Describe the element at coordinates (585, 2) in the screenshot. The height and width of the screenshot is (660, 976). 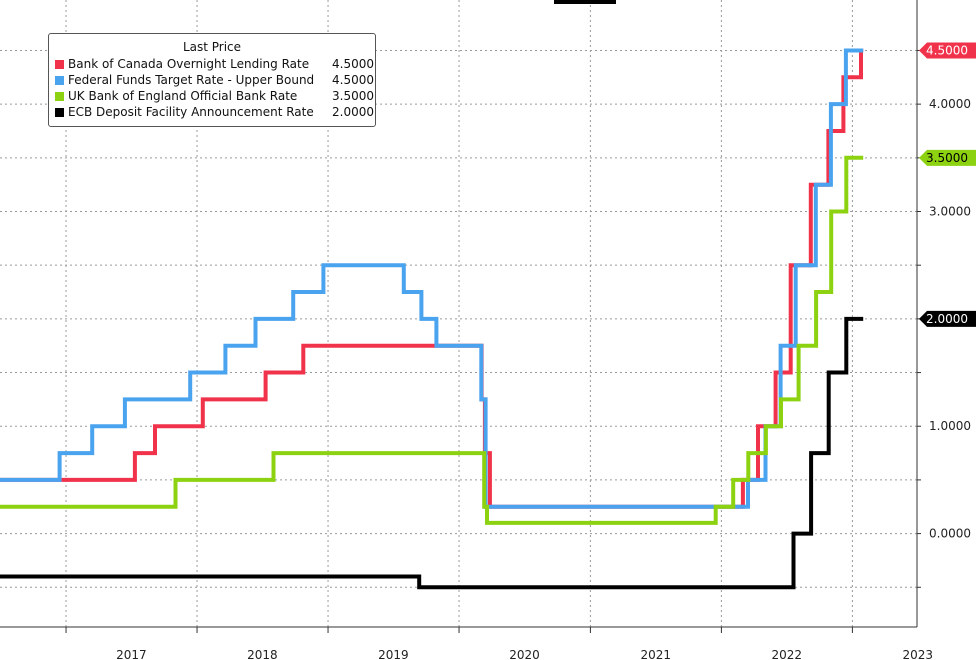
I see `top-edge-marker` at that location.